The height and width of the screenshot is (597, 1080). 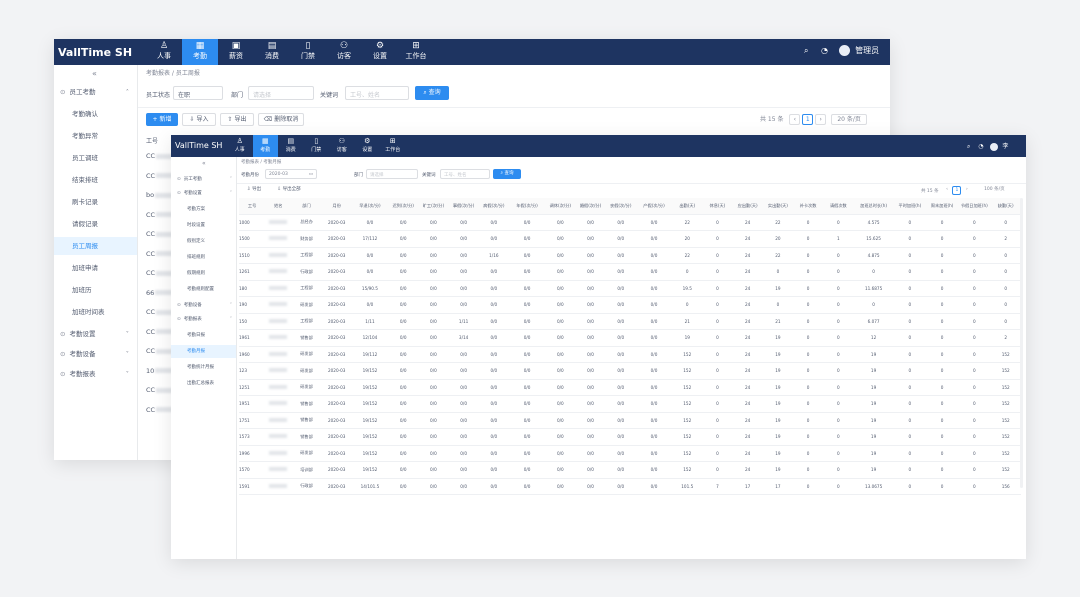 What do you see at coordinates (95, 246) in the screenshot?
I see `back-sidebar-item-7: 员工周报` at bounding box center [95, 246].